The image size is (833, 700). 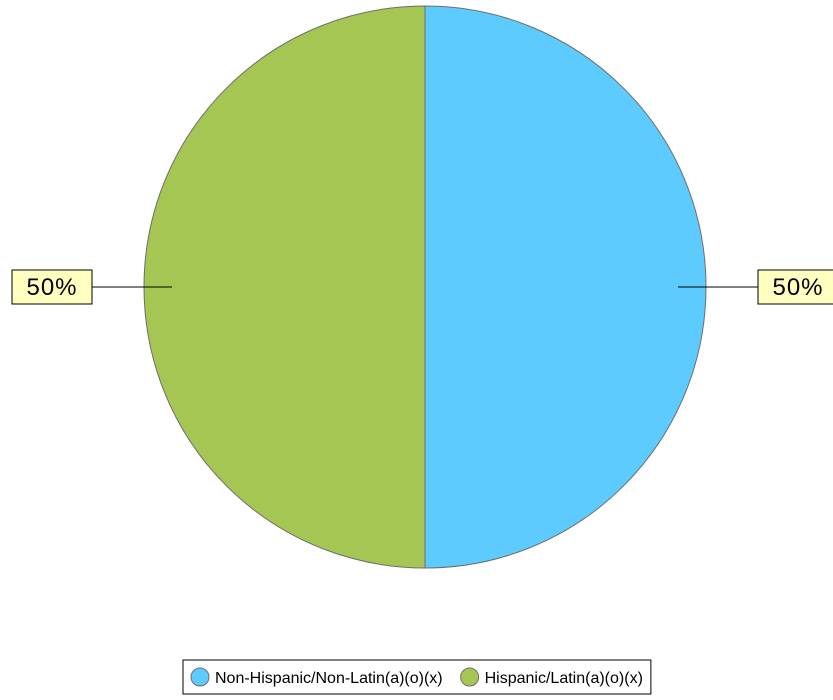 What do you see at coordinates (422, 287) in the screenshot?
I see `pie-labels: 50% 50%` at bounding box center [422, 287].